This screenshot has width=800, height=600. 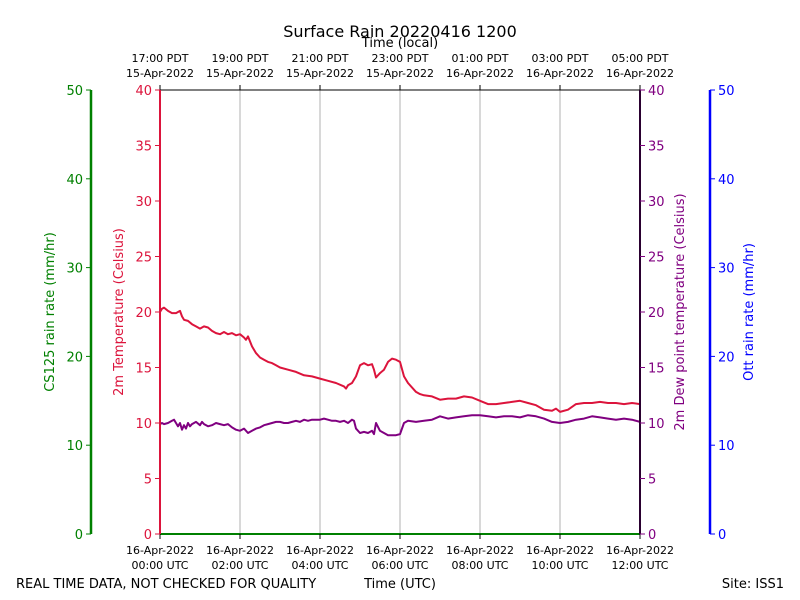 I want to click on dewpoint-tick-label-4: 20, so click(x=656, y=313).